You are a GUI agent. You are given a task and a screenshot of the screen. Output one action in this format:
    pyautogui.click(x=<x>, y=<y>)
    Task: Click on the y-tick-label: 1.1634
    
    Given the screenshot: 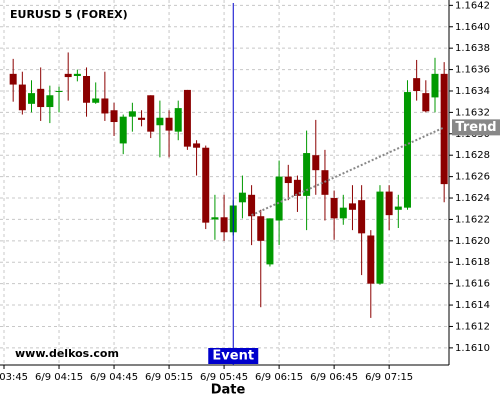 What is the action you would take?
    pyautogui.click(x=472, y=91)
    